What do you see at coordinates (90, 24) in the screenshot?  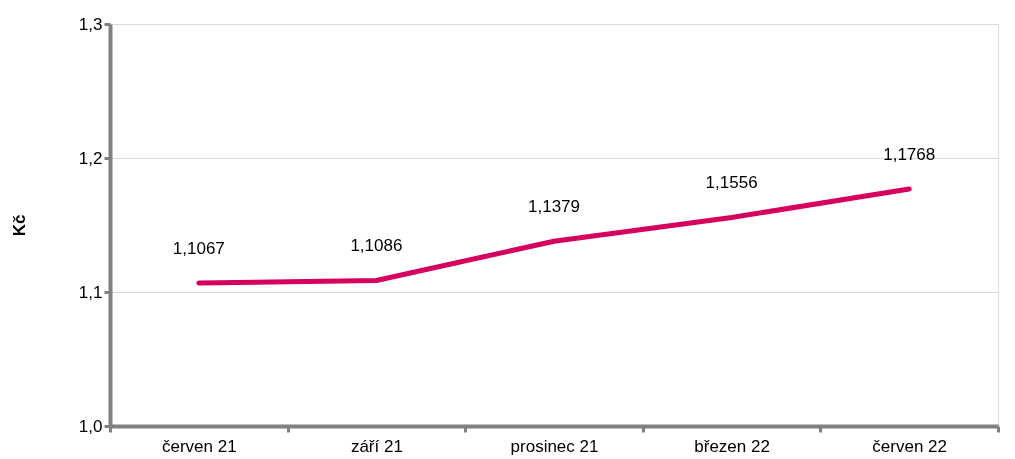 I see `y-tick-label: 1,3` at bounding box center [90, 24].